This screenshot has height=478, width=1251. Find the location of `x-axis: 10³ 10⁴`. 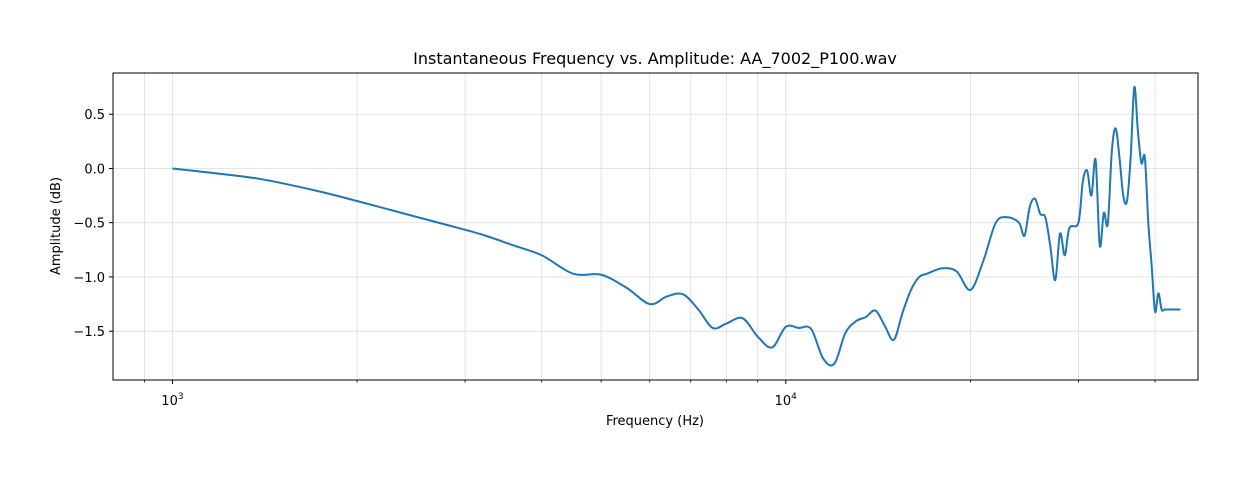

x-axis: 10³ 10⁴ is located at coordinates (649, 394).